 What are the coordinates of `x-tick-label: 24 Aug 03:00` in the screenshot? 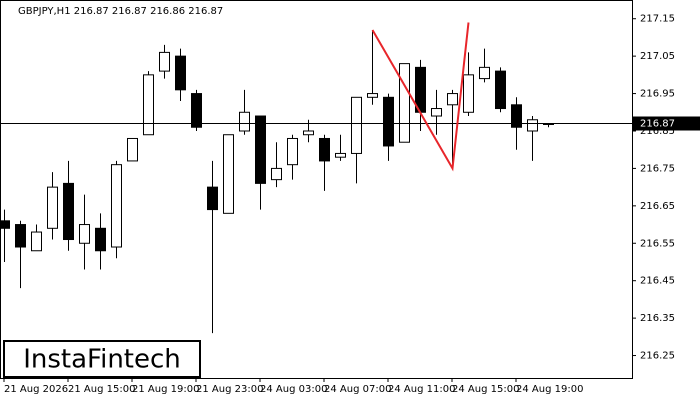 It's located at (293, 389).